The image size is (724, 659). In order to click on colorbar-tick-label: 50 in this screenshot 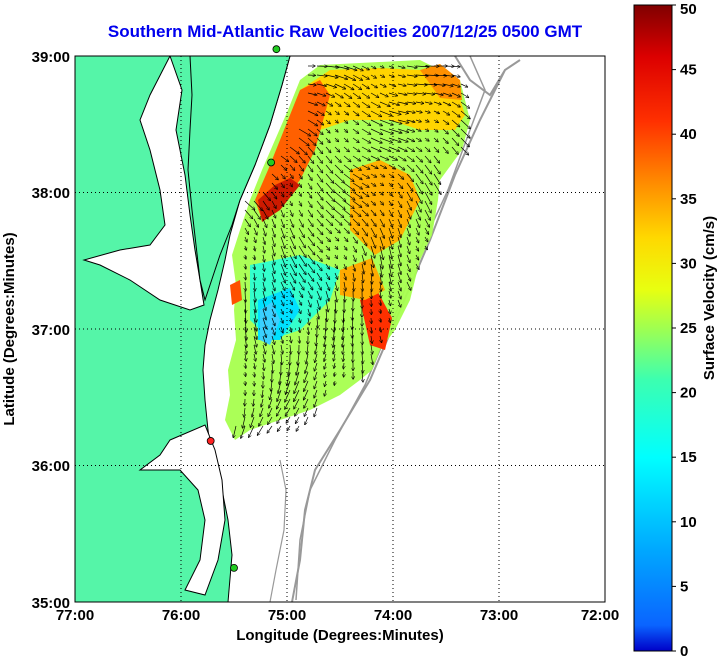, I will do `click(688, 9)`.